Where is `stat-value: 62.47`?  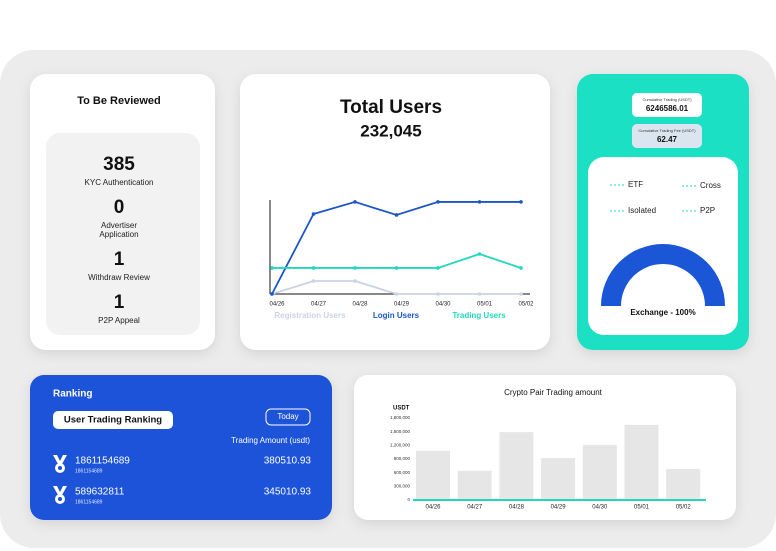 stat-value: 62.47 is located at coordinates (667, 139).